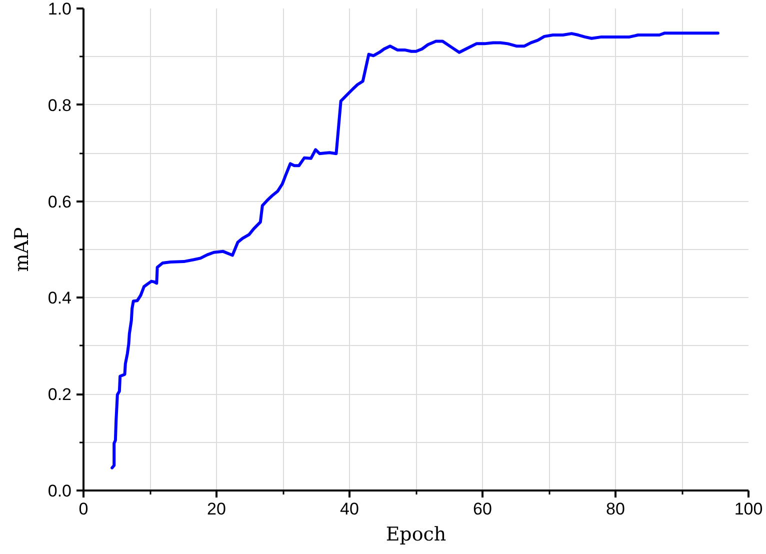 The height and width of the screenshot is (554, 766). I want to click on x-tick-label: 80, so click(615, 509).